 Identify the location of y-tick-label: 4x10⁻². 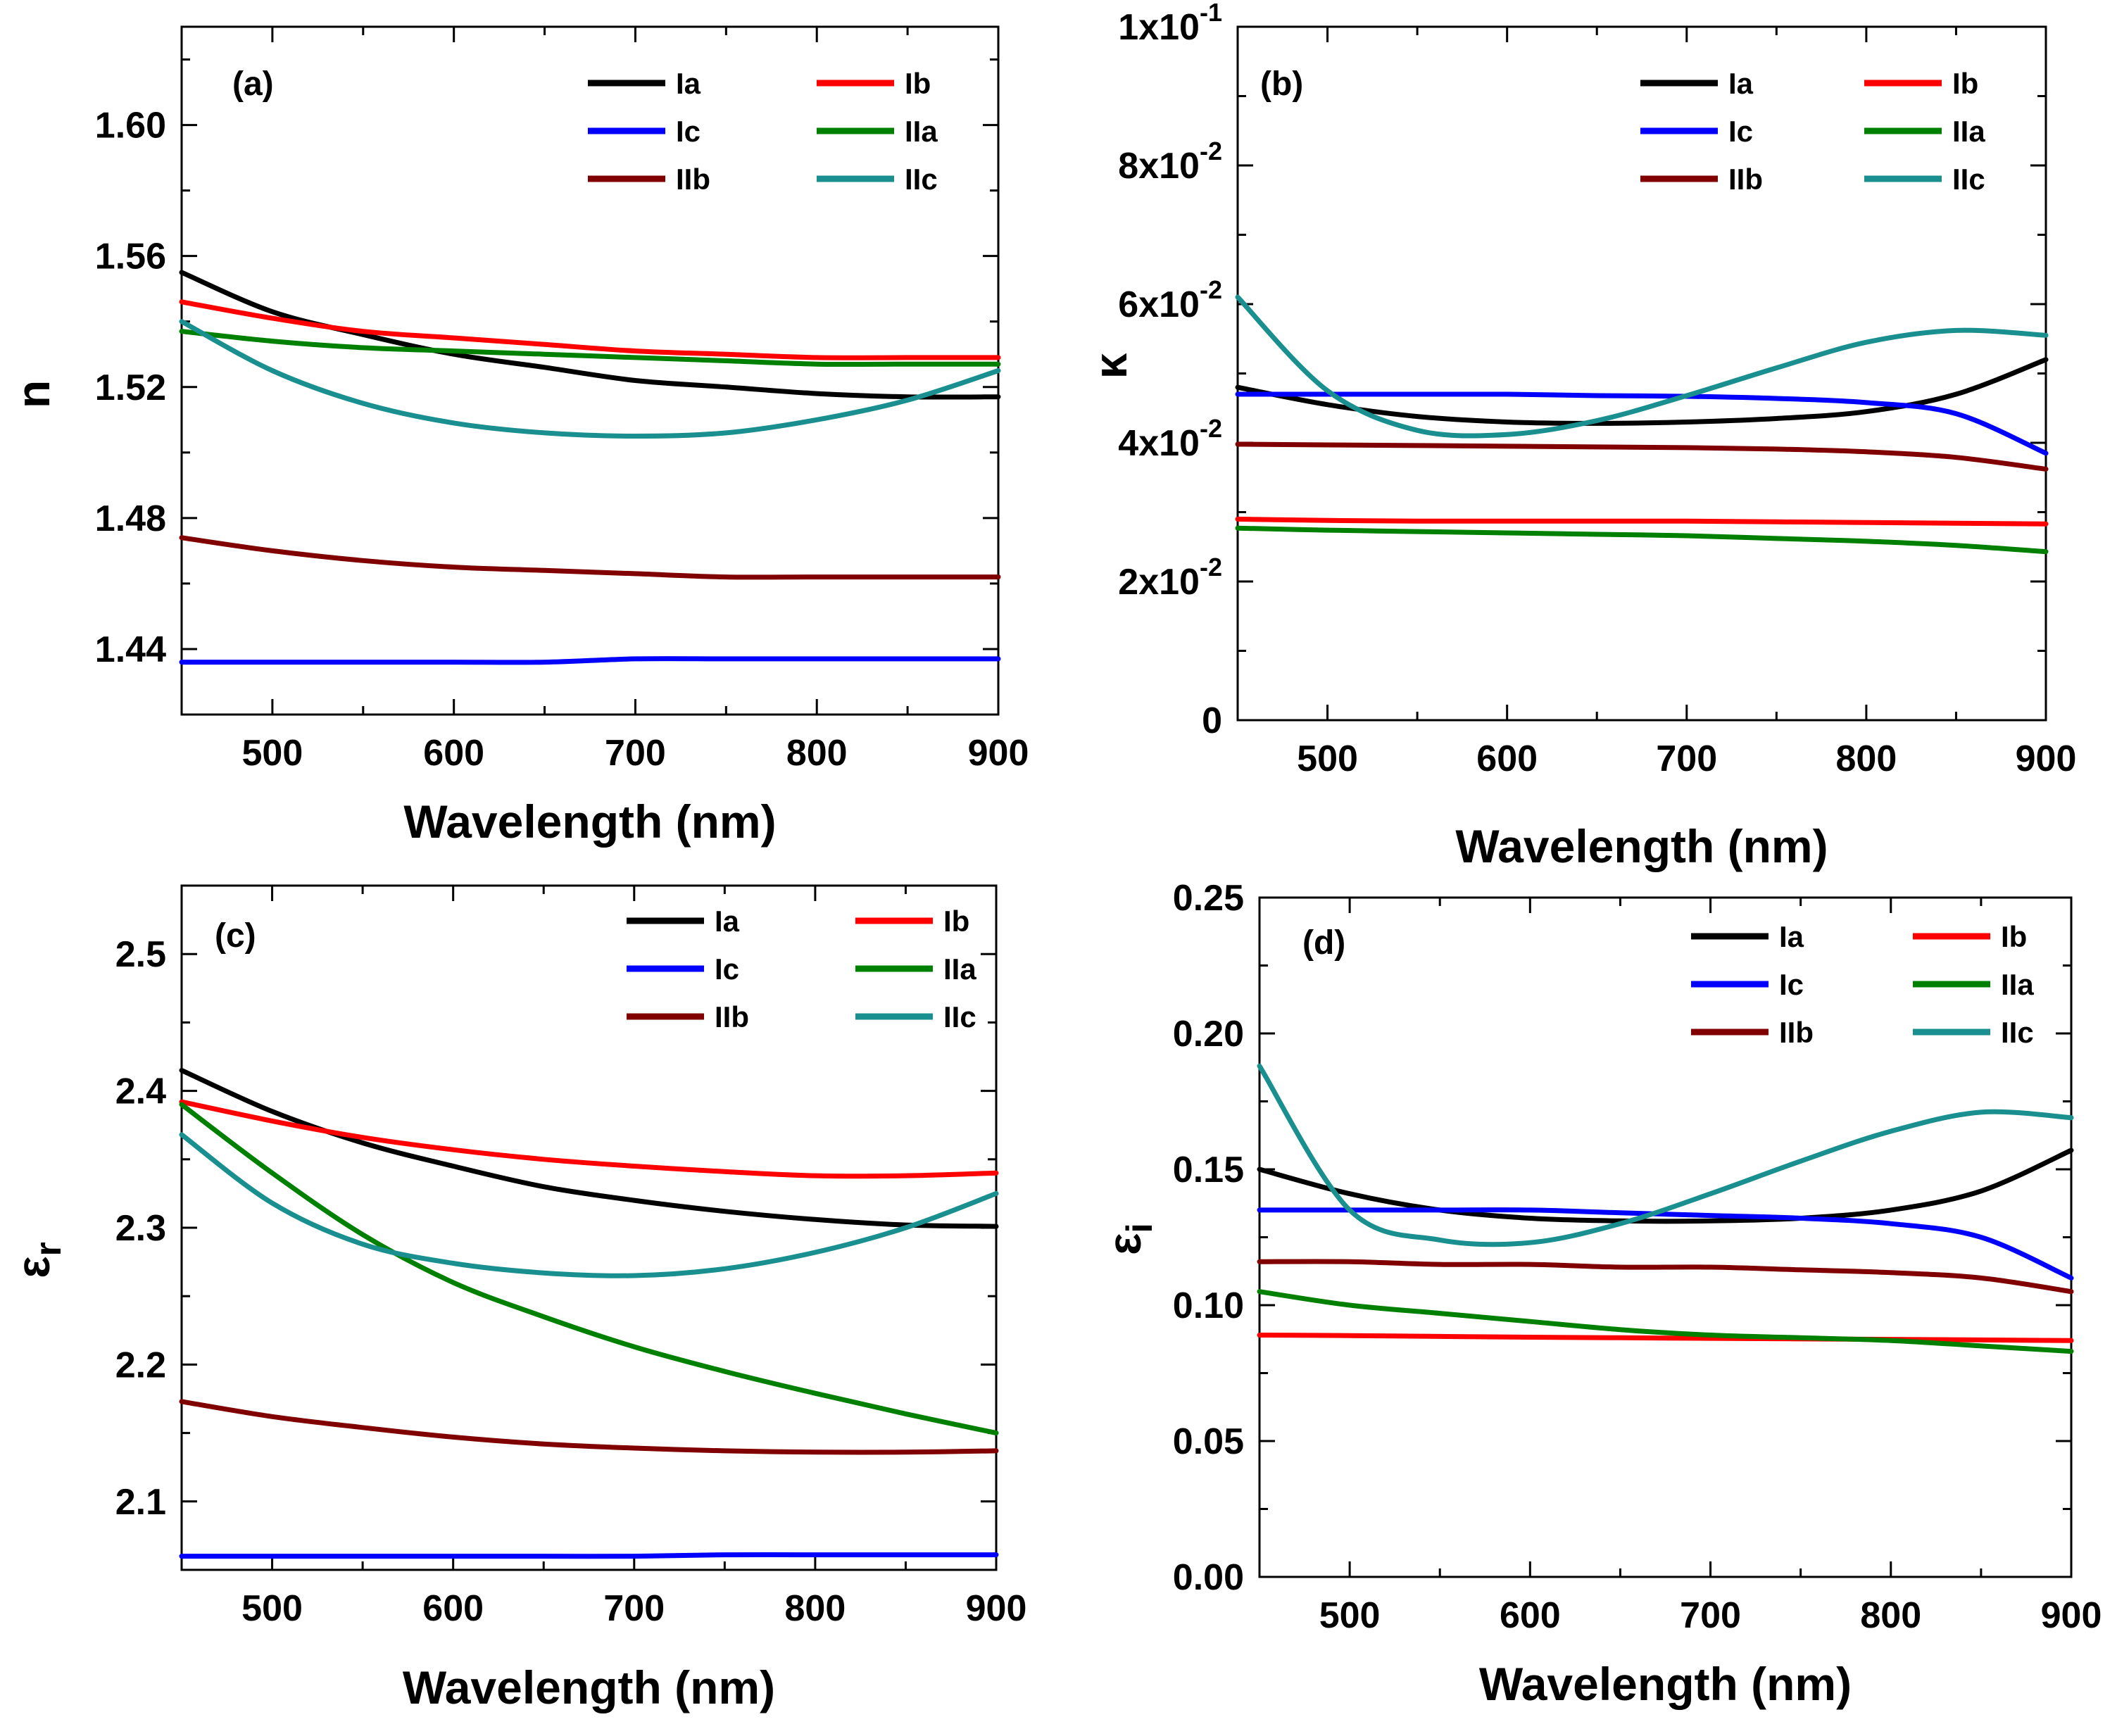
(1170, 439).